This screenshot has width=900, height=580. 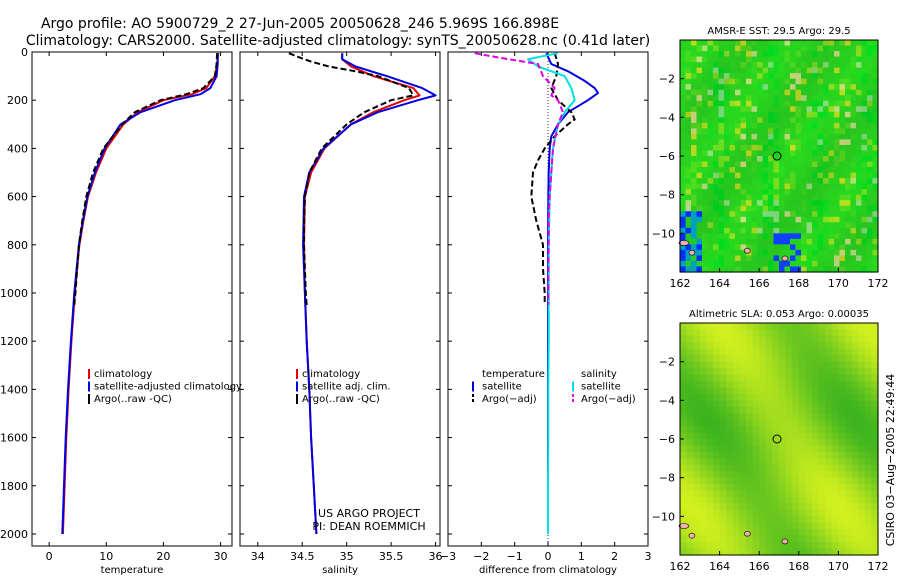 I want to click on sla-ytick-label: −4, so click(x=667, y=400).